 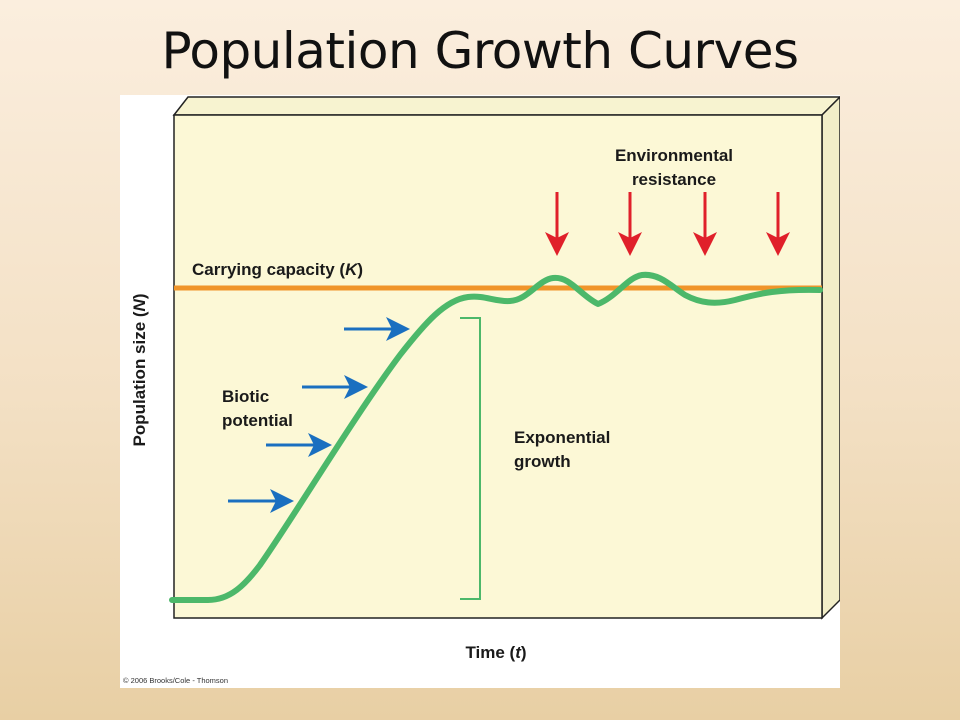 I want to click on exponential-growth-label: Exponential, so click(x=562, y=437).